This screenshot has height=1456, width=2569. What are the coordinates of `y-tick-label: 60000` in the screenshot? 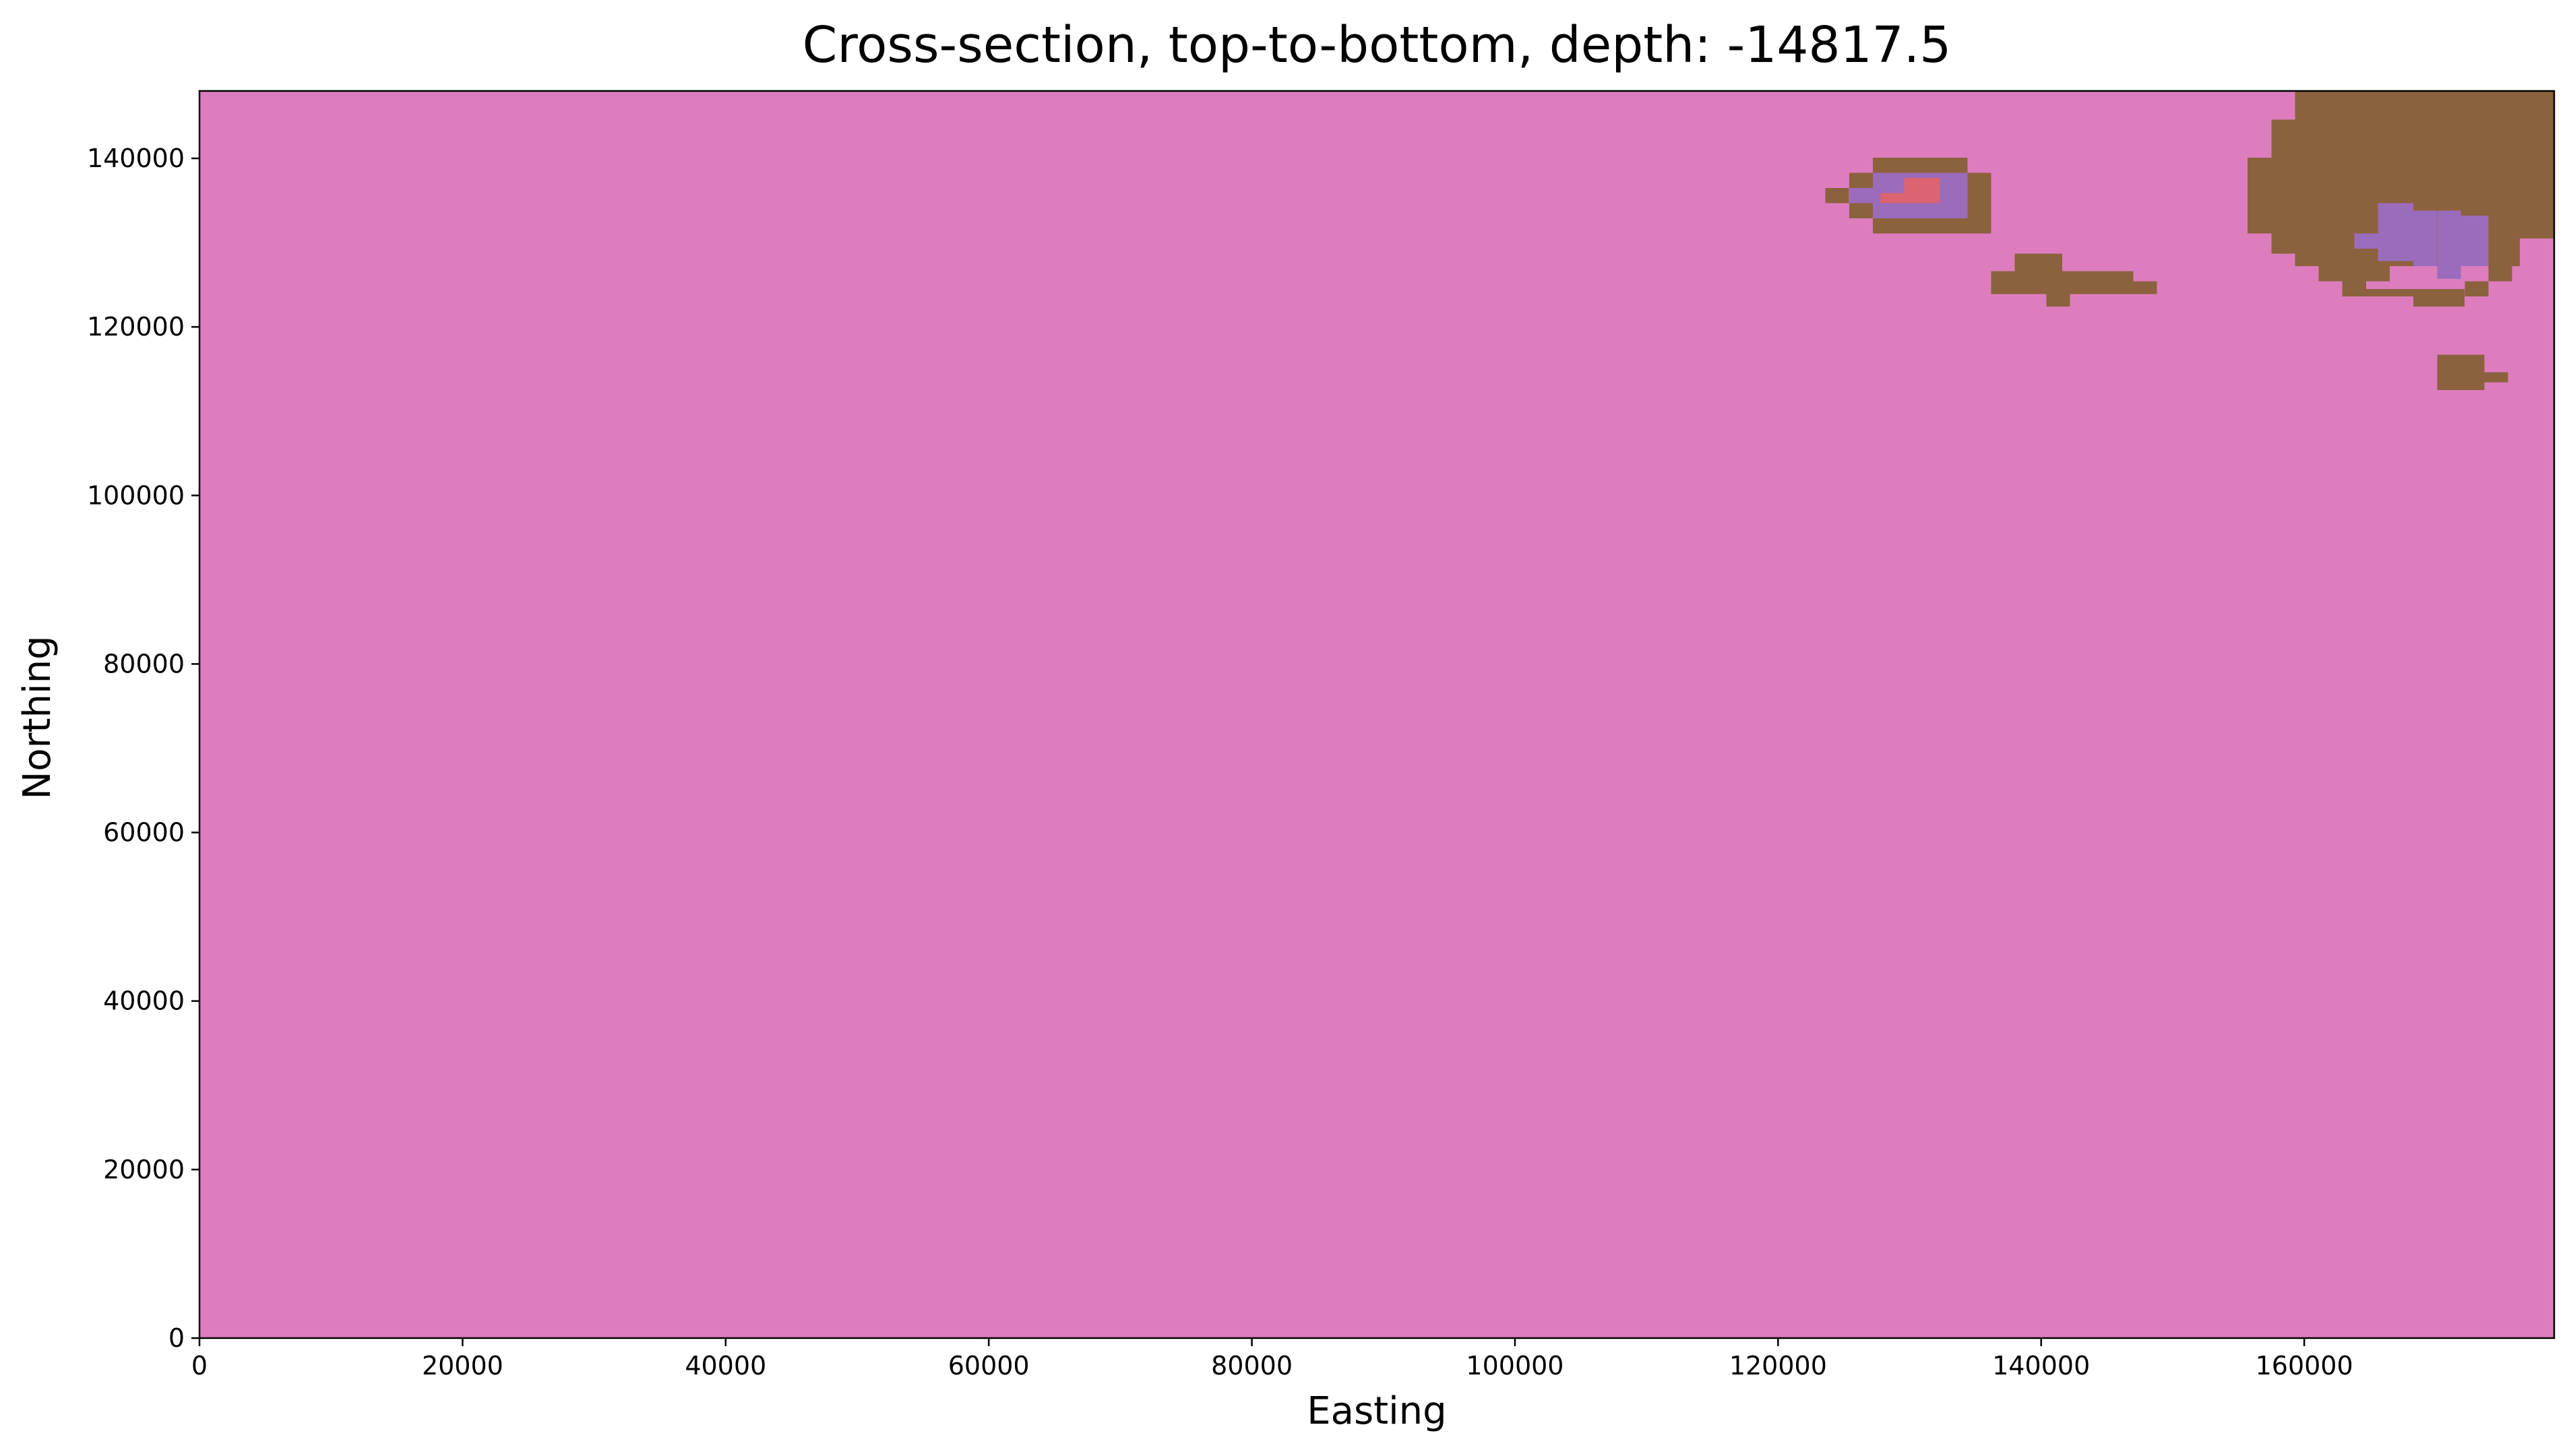 It's located at (144, 833).